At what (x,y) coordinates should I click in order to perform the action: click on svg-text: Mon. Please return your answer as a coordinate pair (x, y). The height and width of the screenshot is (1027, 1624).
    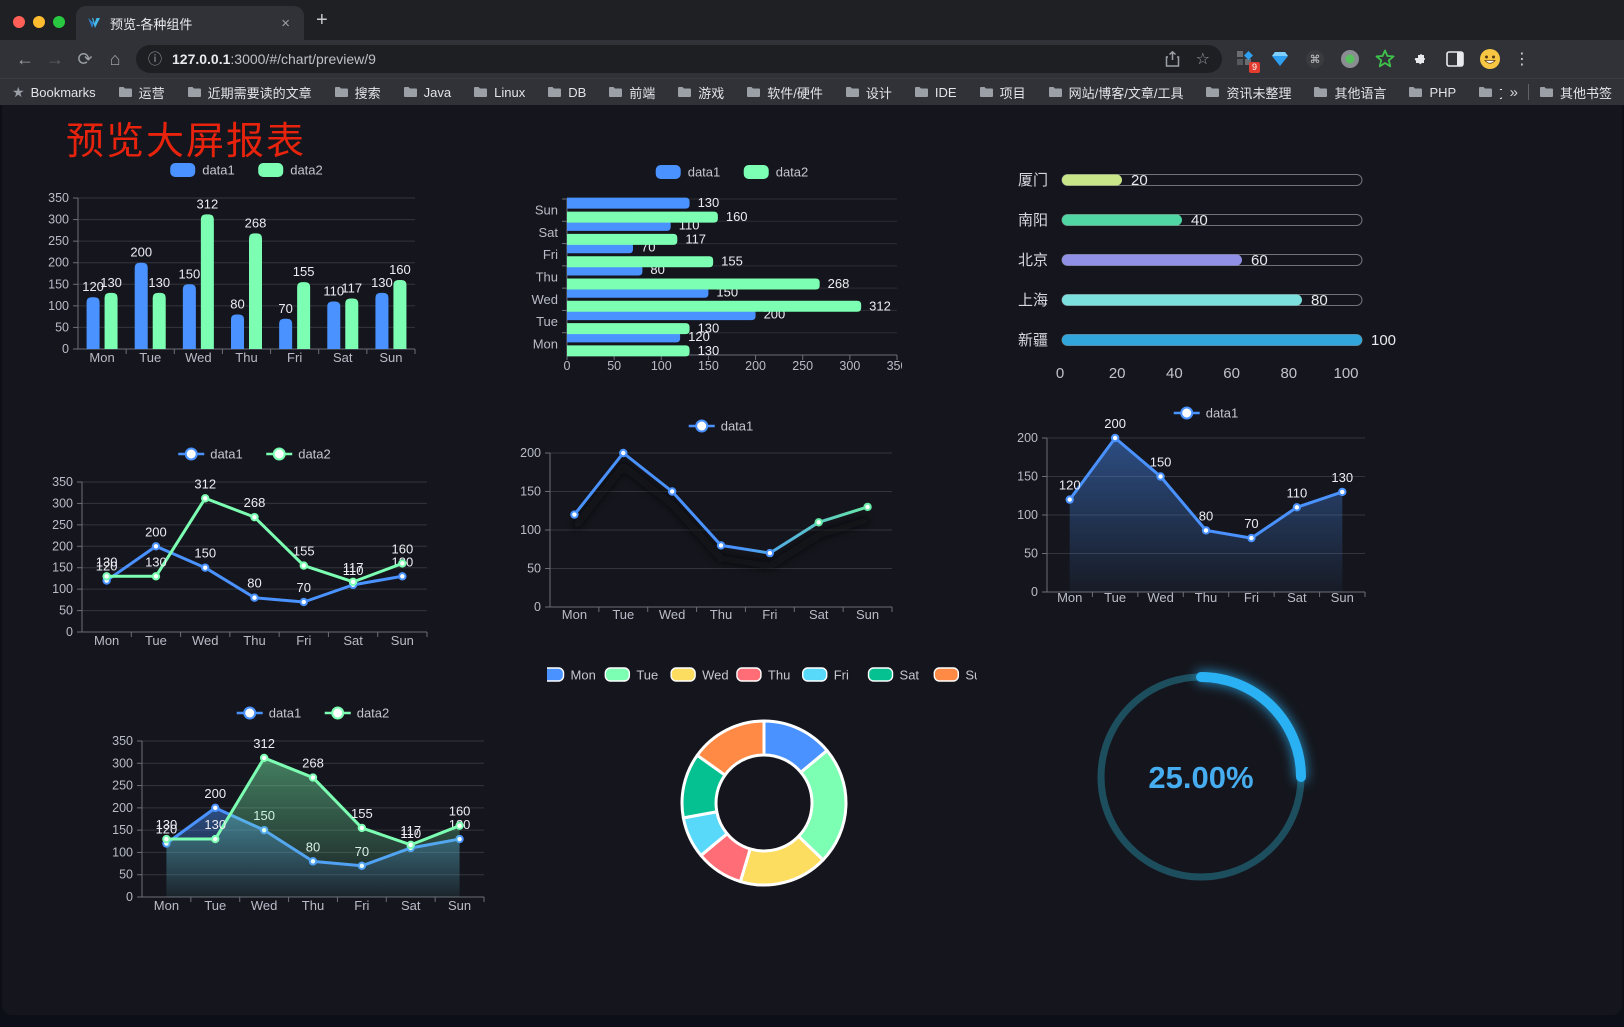
    Looking at the image, I should click on (106, 640).